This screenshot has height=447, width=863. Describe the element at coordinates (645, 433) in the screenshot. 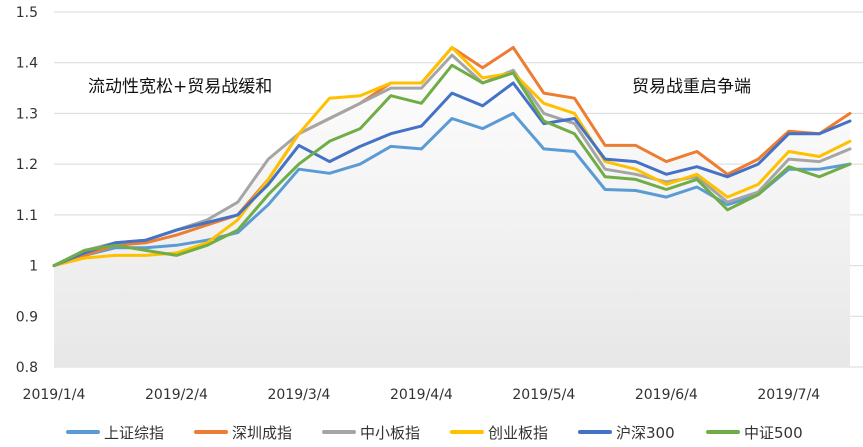

I see `legend-label: 沪深300` at that location.